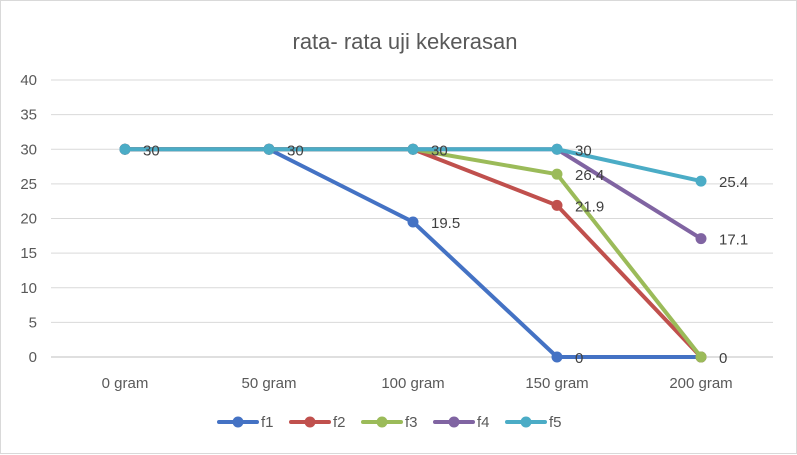 Image resolution: width=797 pixels, height=455 pixels. What do you see at coordinates (33, 357) in the screenshot?
I see `y-tick-label: 0` at bounding box center [33, 357].